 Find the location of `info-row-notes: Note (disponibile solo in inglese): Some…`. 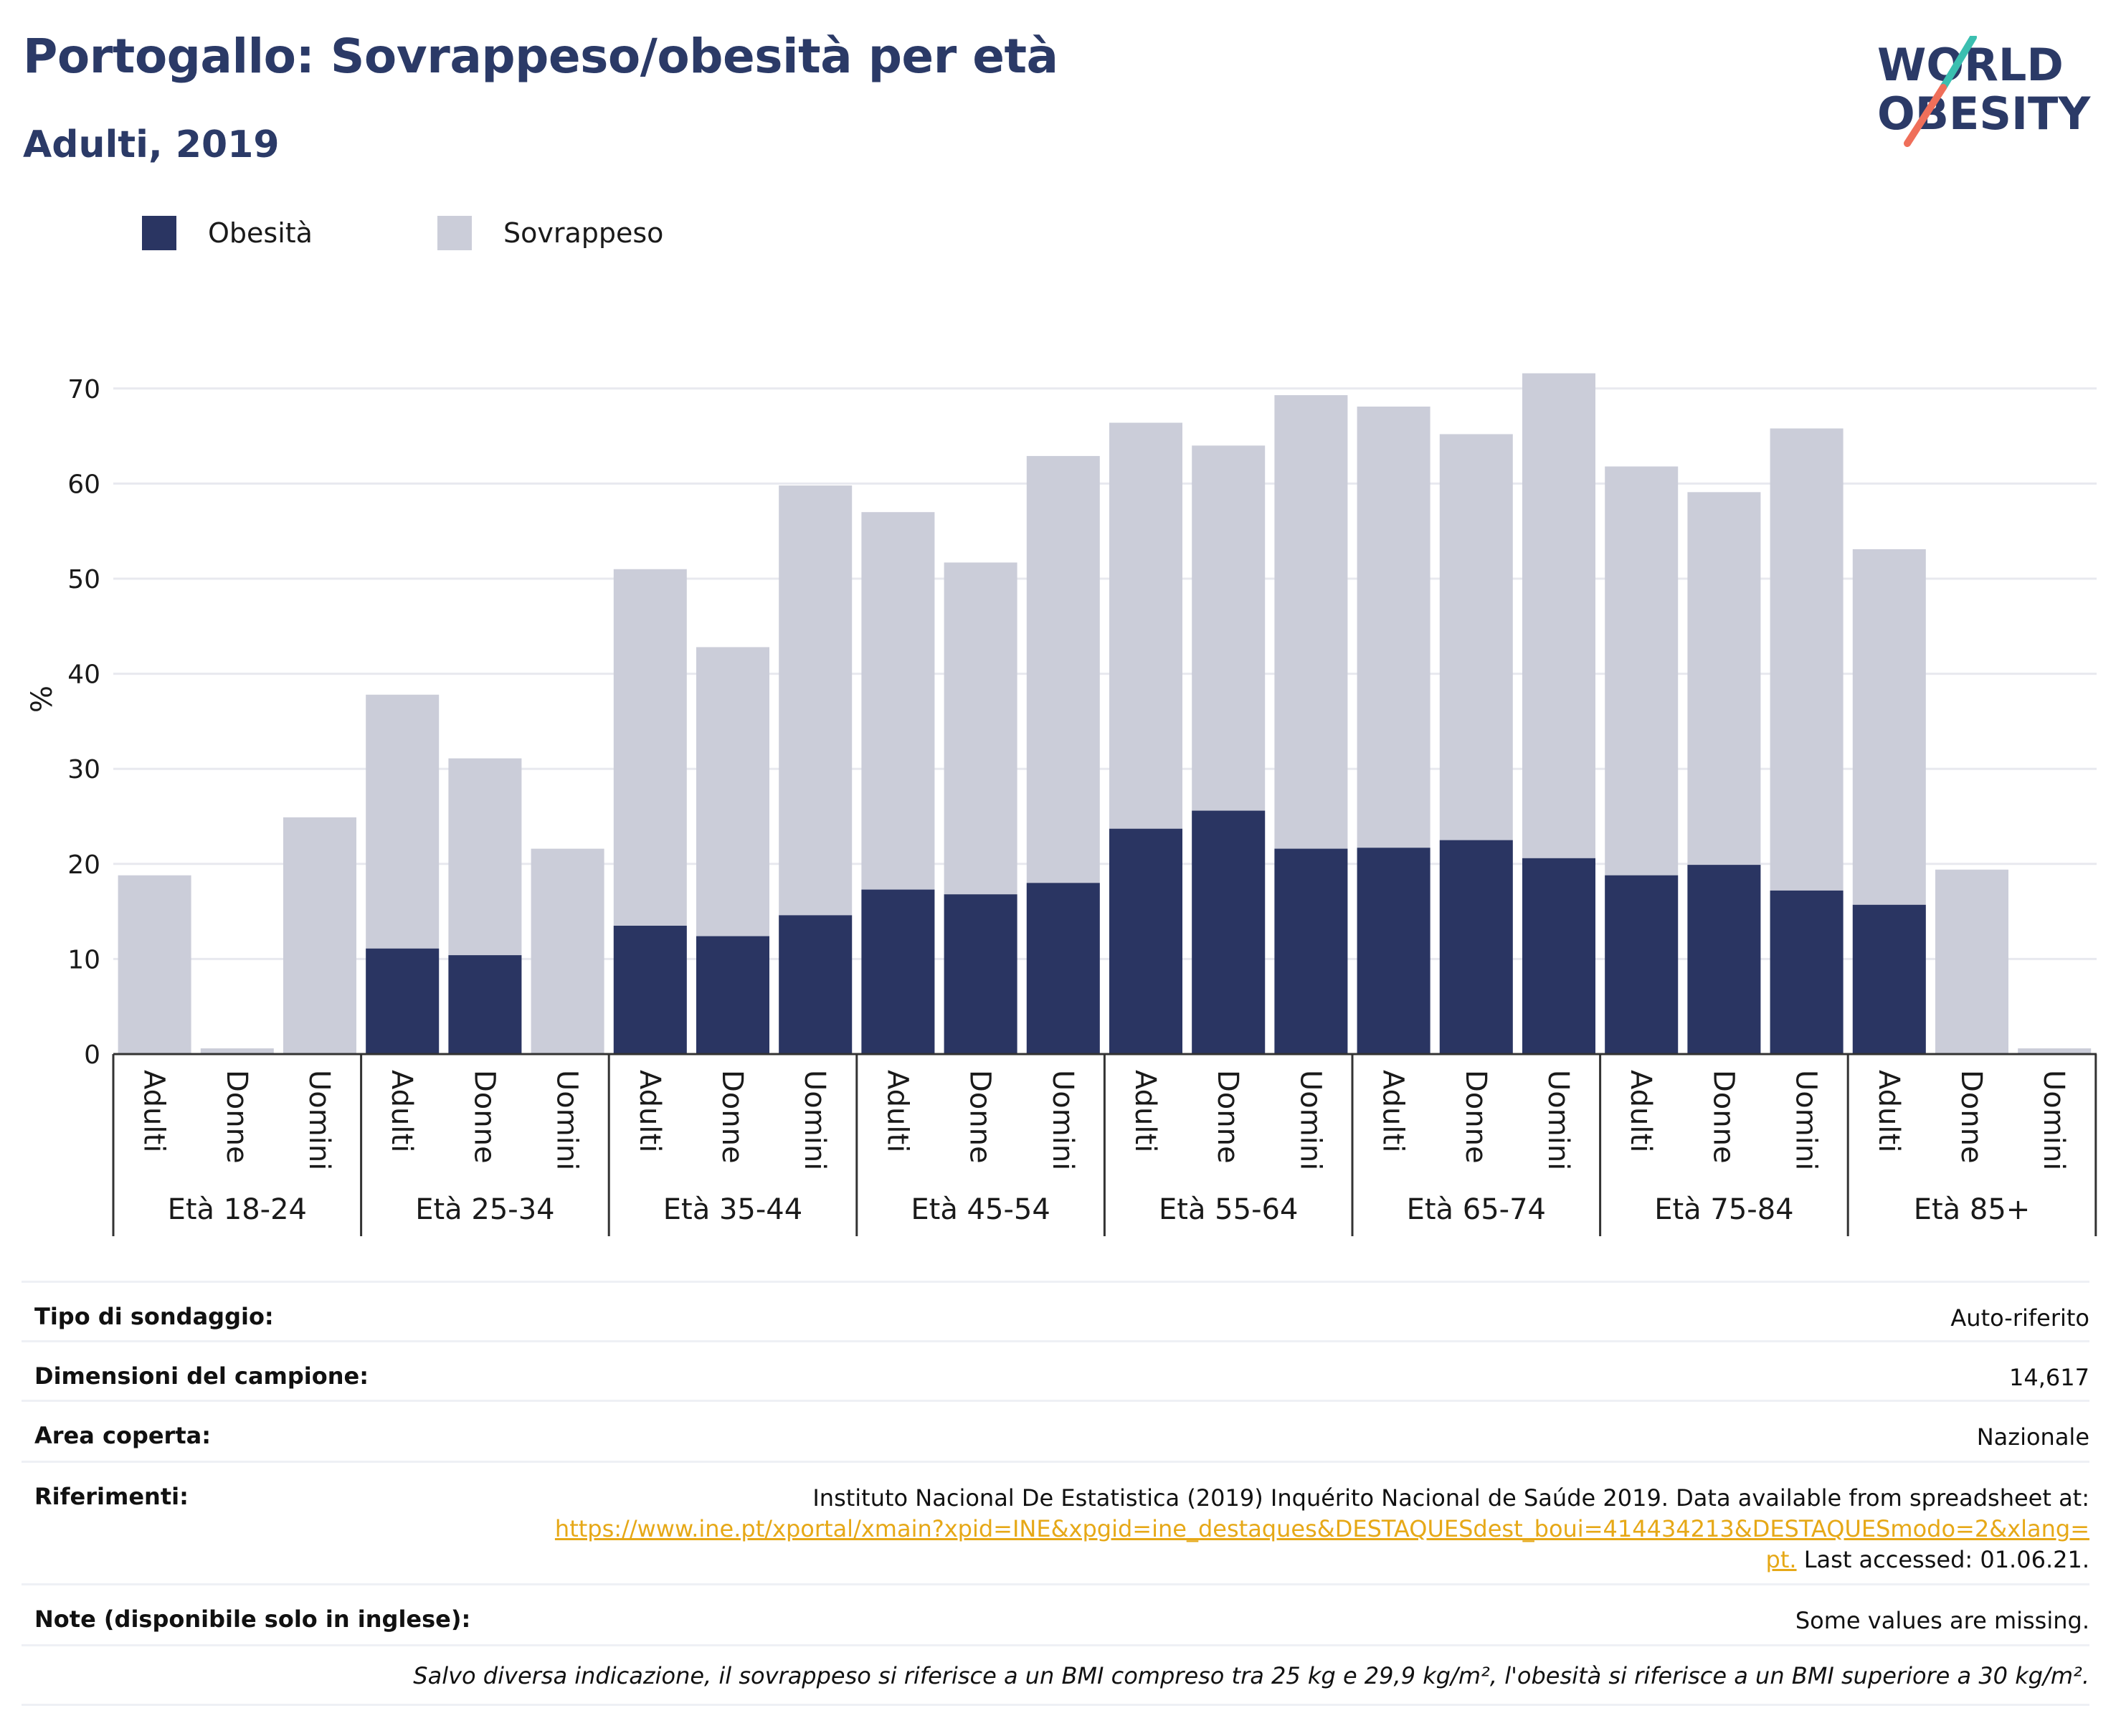

info-row-notes: Note (disponibile solo in inglese): Some… is located at coordinates (1055, 1614).